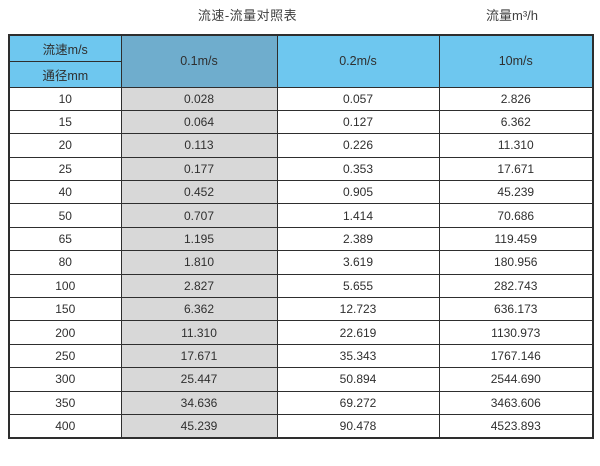  What do you see at coordinates (358, 98) in the screenshot?
I see `flow-value-cell: 0.057` at bounding box center [358, 98].